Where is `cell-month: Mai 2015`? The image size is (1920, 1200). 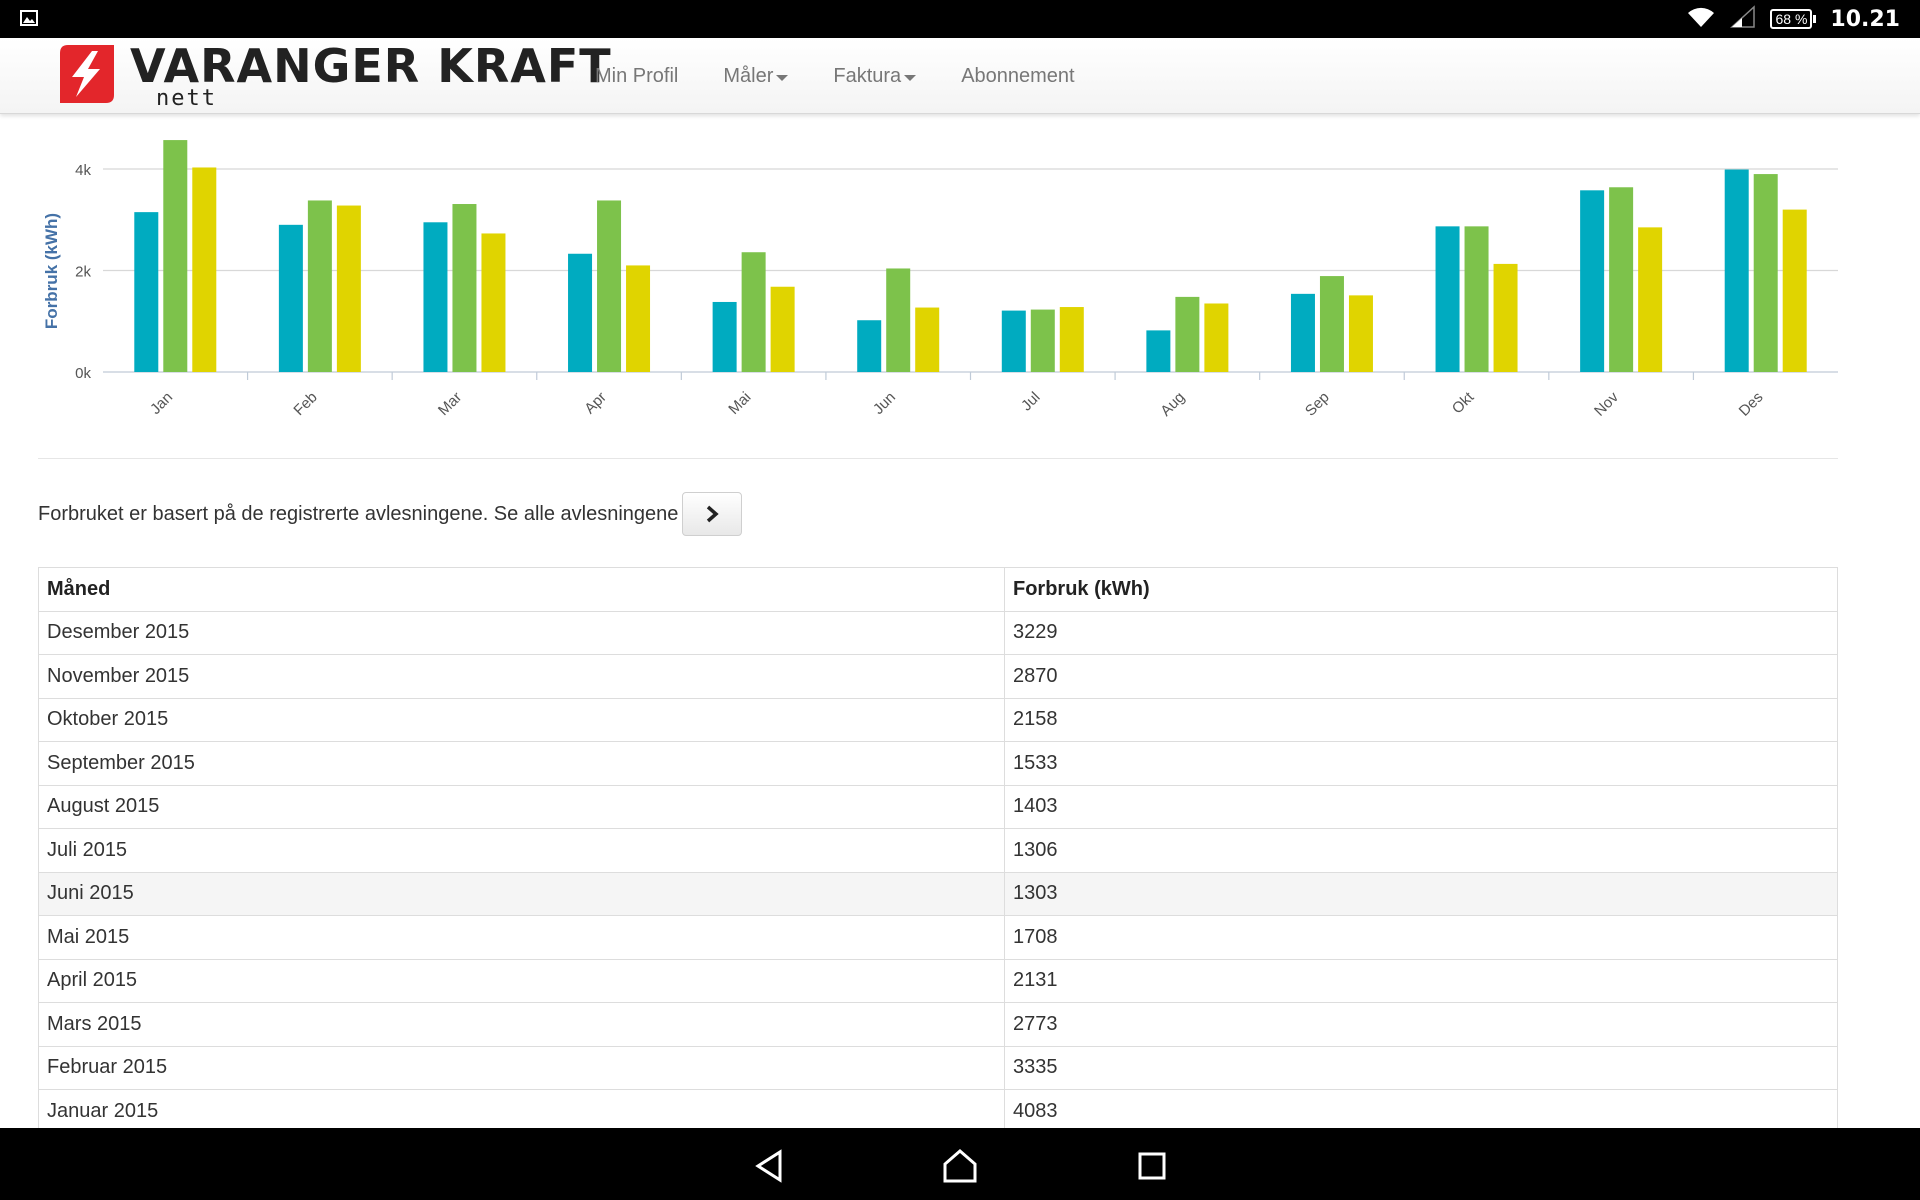 cell-month: Mai 2015 is located at coordinates (521, 937).